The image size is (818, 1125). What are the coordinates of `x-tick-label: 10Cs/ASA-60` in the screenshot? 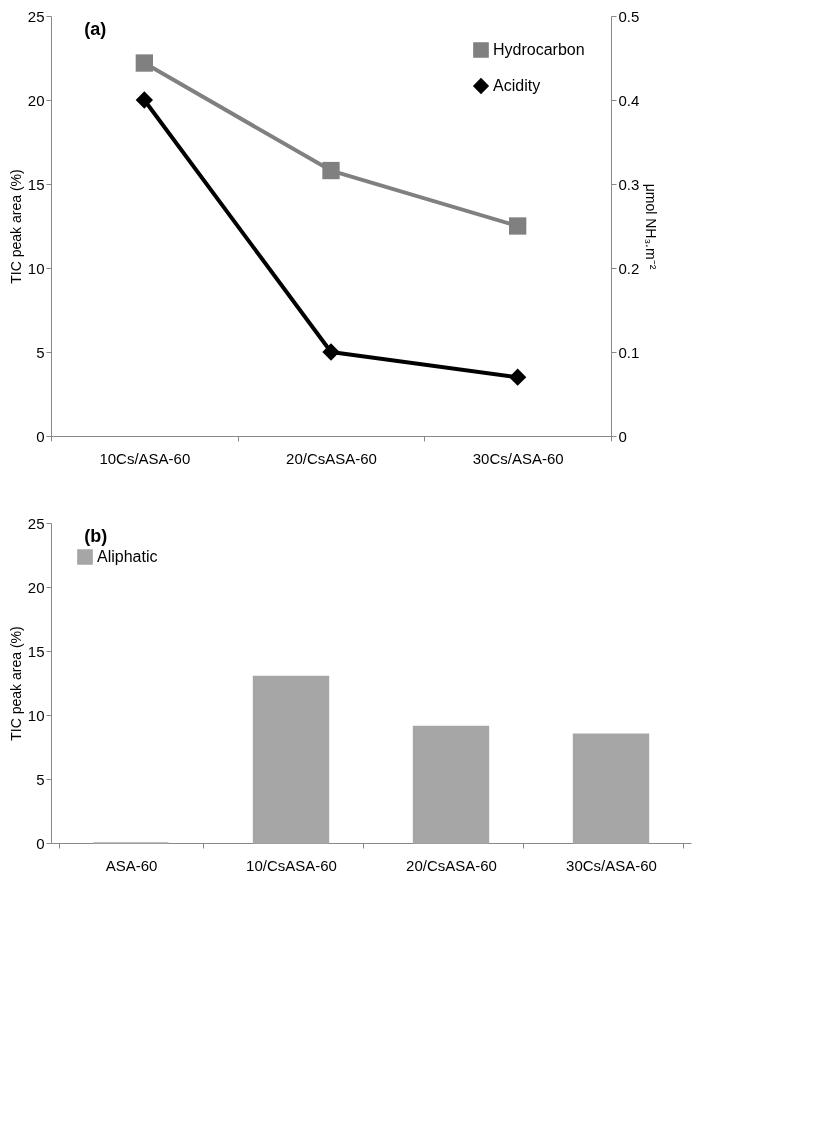 It's located at (145, 458).